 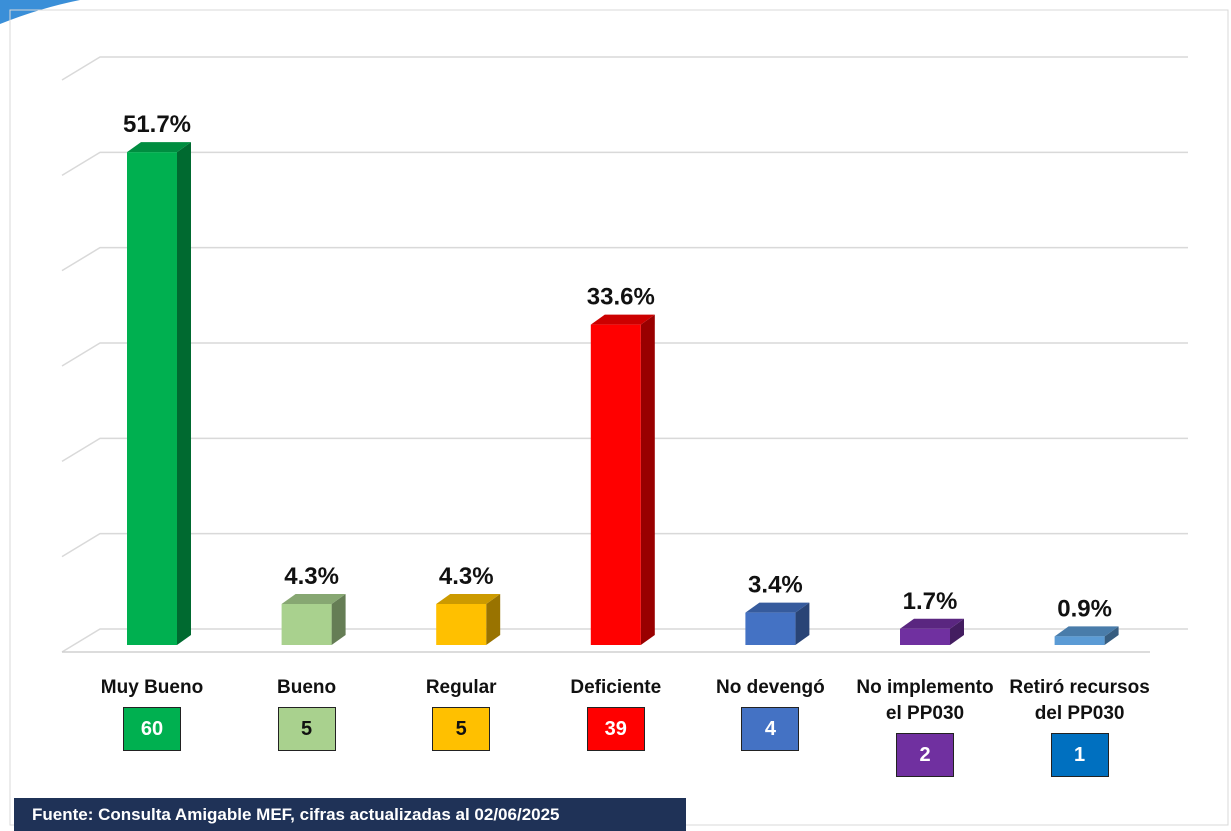 I want to click on count-box: 2, so click(x=925, y=755).